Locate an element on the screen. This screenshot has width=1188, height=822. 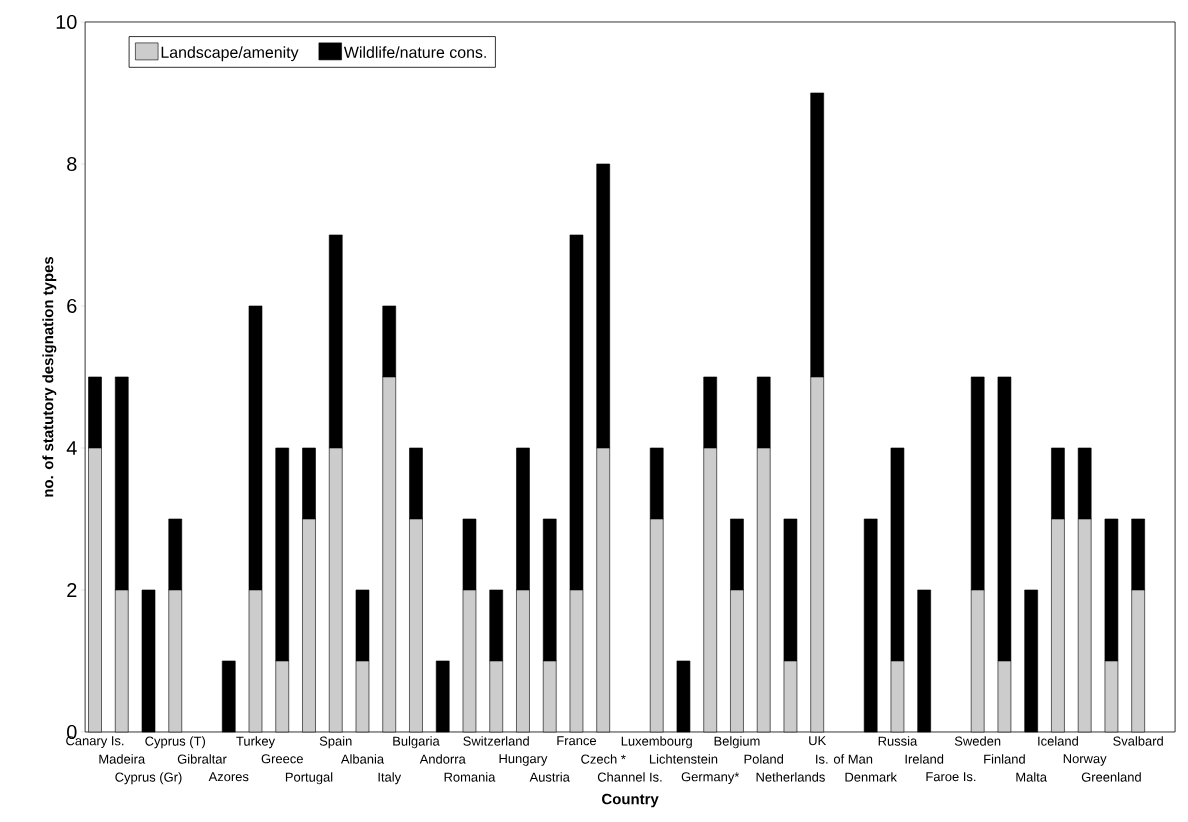
x-tick-label: Cyprus (T) is located at coordinates (175, 742).